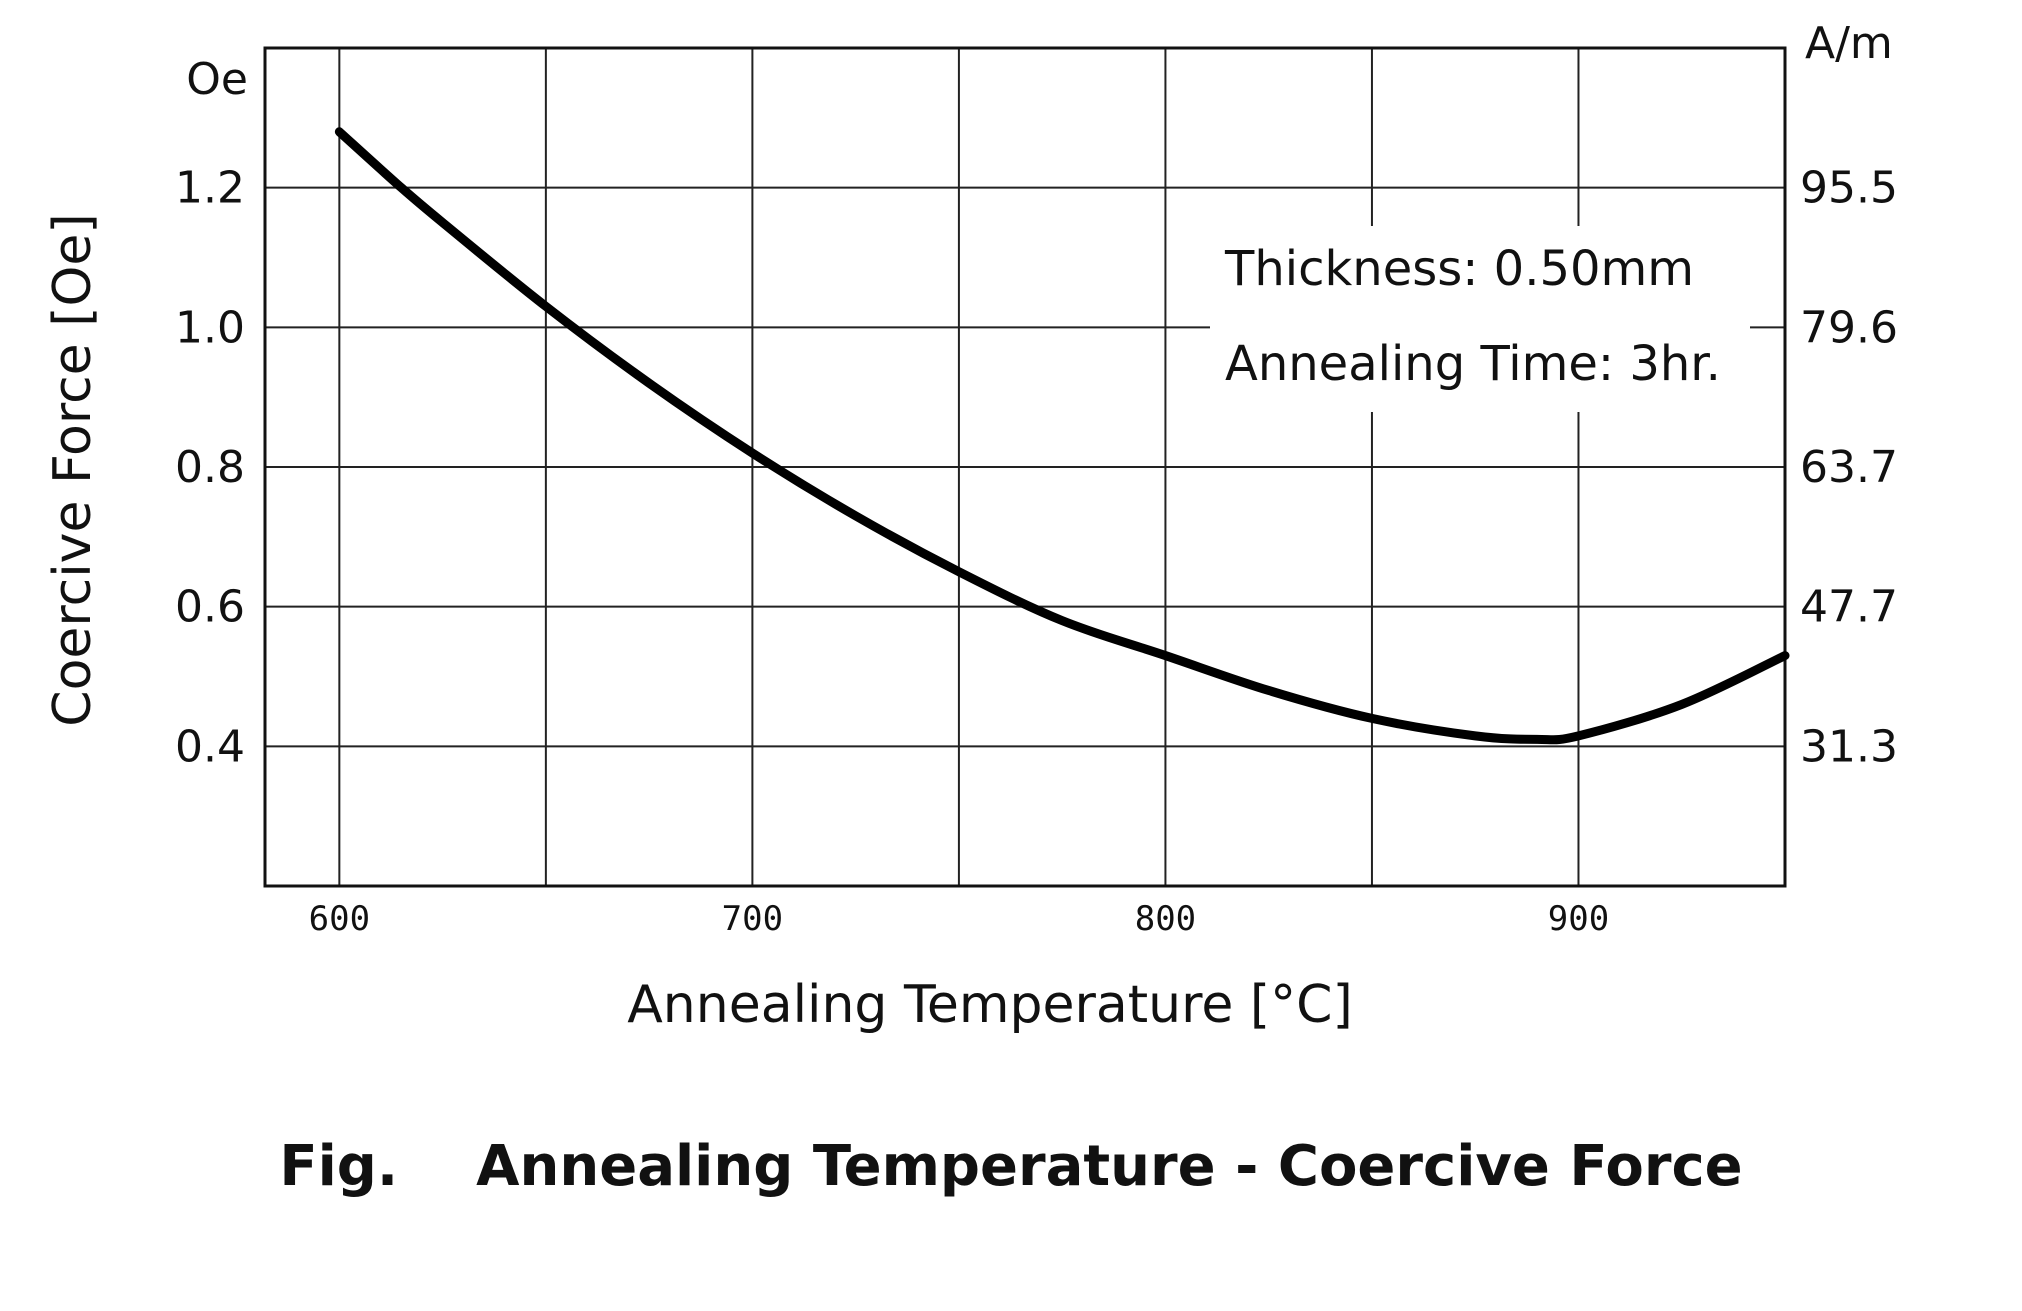 This screenshot has height=1311, width=2022. What do you see at coordinates (1459, 269) in the screenshot?
I see `annotation-thickness: Thickness: 0.50mm` at bounding box center [1459, 269].